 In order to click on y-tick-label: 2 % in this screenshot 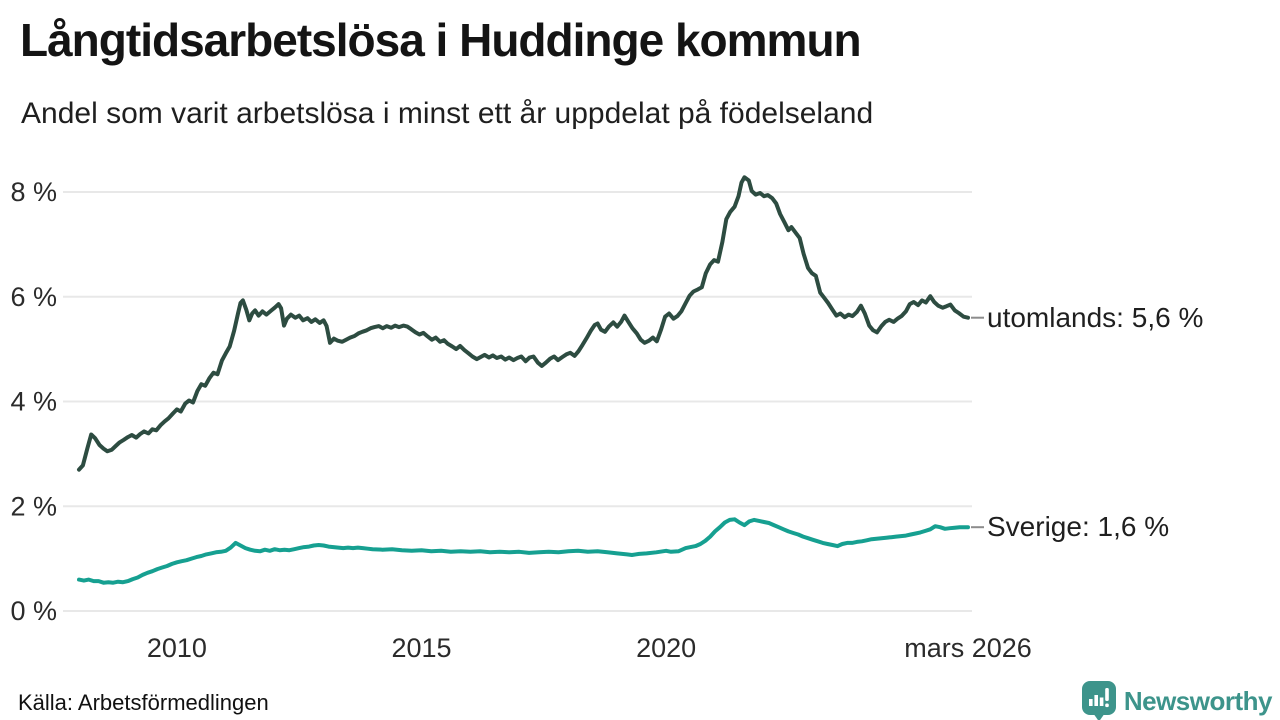, I will do `click(33, 506)`.